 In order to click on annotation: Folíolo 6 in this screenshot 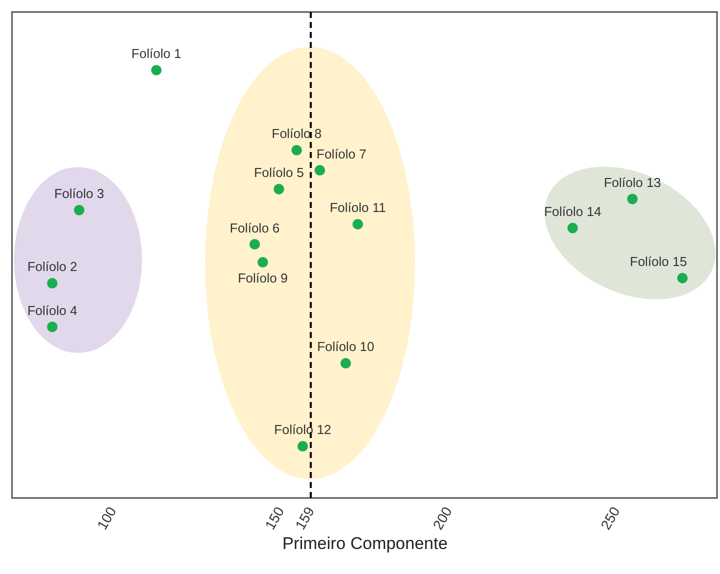, I will do `click(255, 228)`.